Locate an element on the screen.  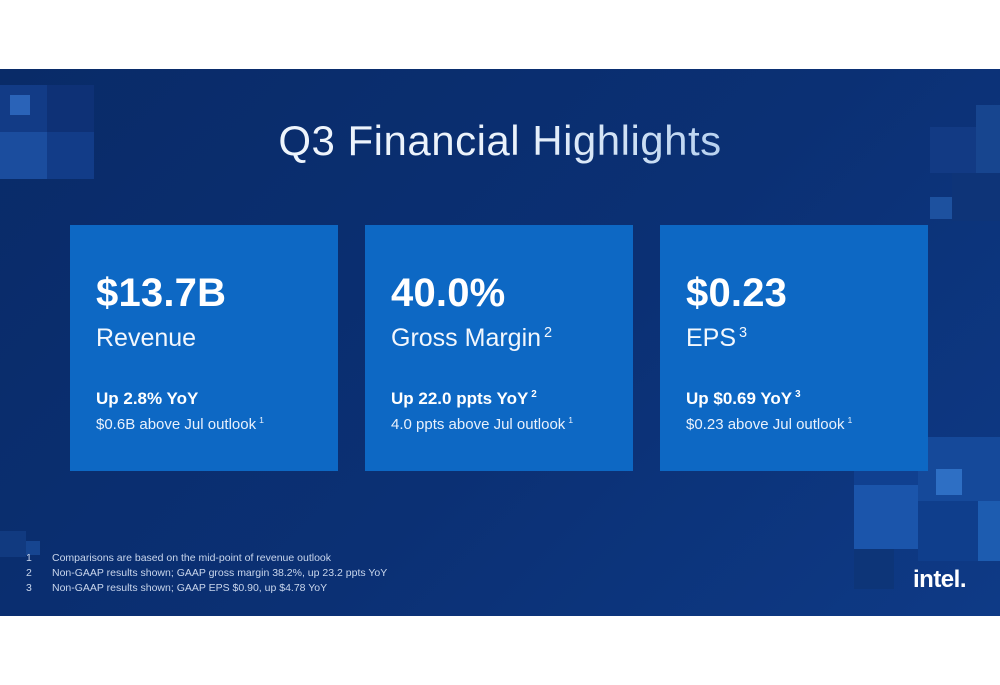
metric-label: Gross Margin 2 is located at coordinates (499, 338).